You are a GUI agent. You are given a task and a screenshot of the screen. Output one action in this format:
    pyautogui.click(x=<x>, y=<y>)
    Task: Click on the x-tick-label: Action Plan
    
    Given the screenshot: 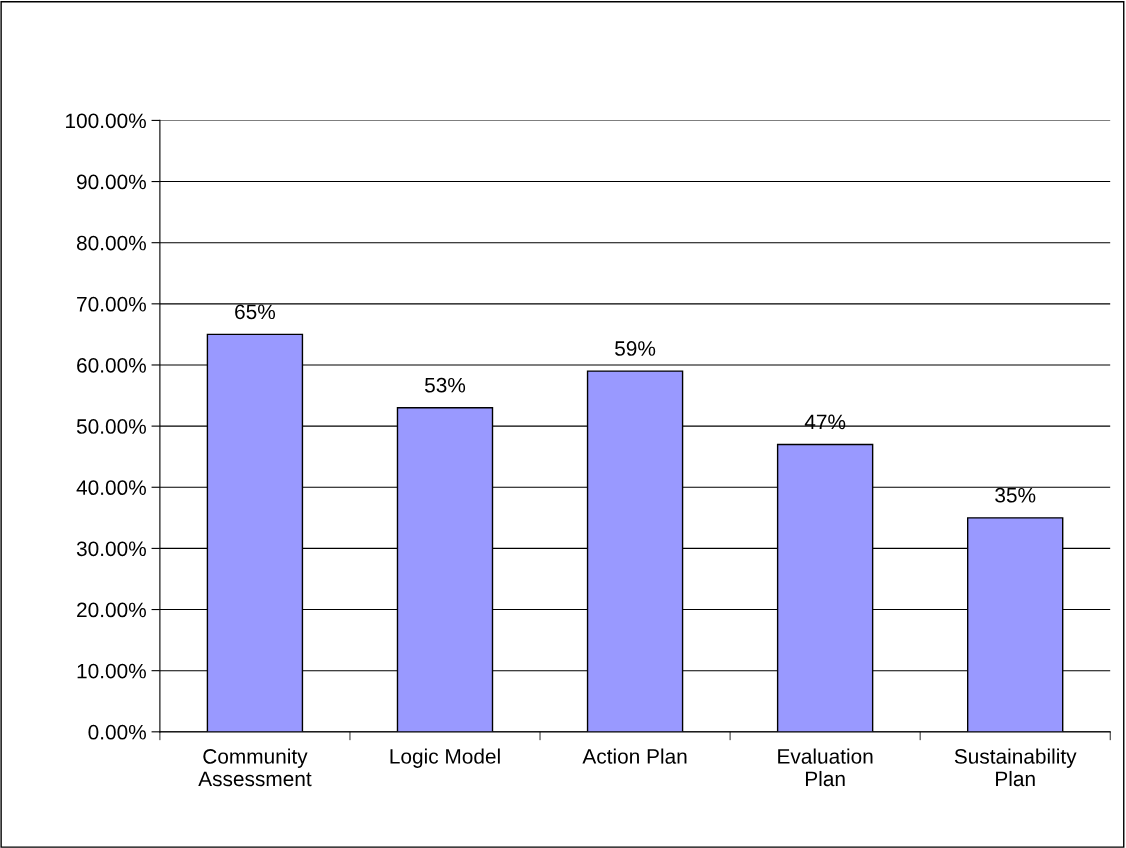 What is the action you would take?
    pyautogui.click(x=634, y=756)
    